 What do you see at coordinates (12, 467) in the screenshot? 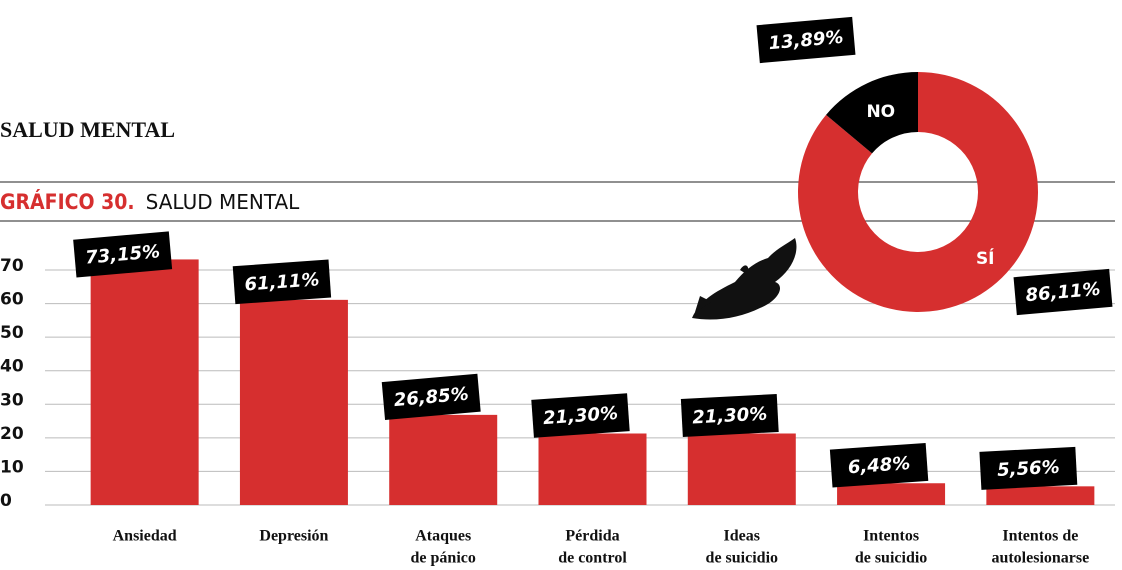
I see `y-tick-label: 10` at bounding box center [12, 467].